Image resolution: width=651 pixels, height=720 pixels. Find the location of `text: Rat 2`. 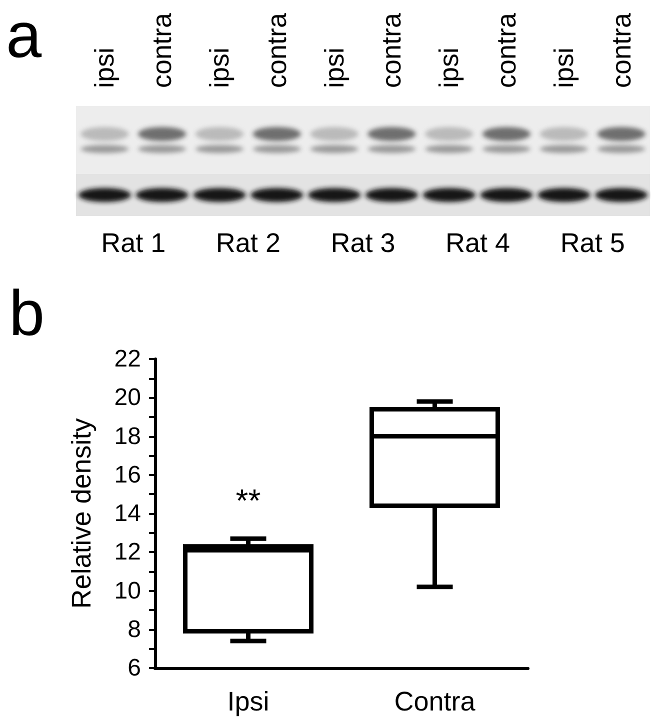

text: Rat 2 is located at coordinates (248, 243).